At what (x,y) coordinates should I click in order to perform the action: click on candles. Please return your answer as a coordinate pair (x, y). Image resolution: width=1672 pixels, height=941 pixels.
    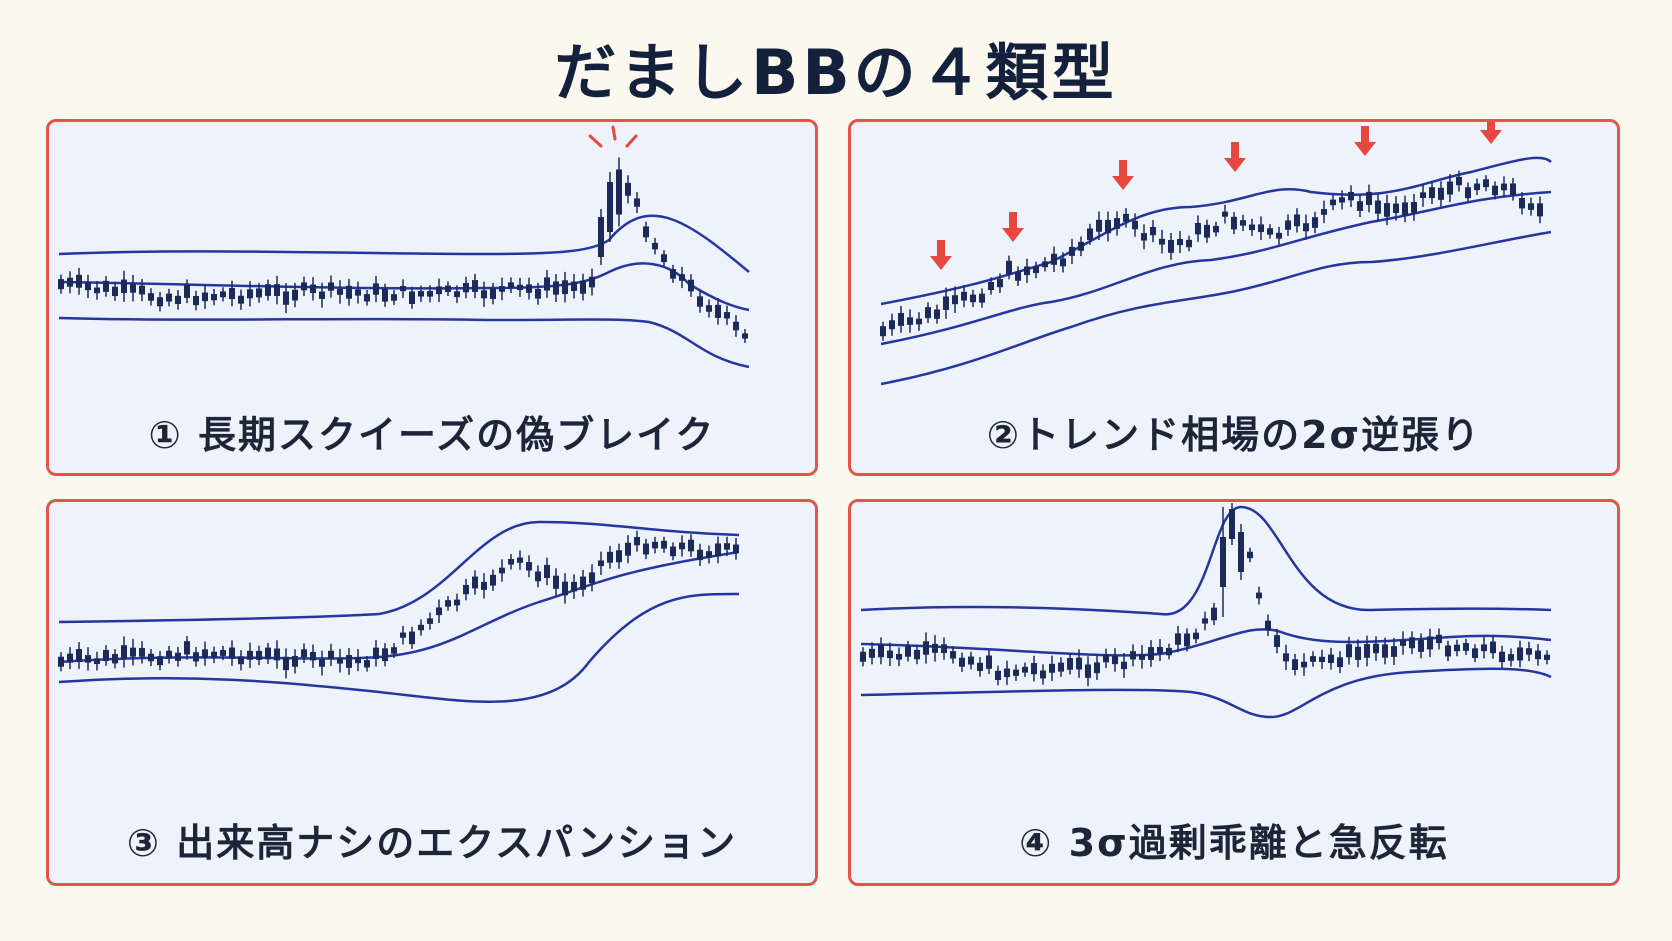
    Looking at the image, I should click on (1205, 595).